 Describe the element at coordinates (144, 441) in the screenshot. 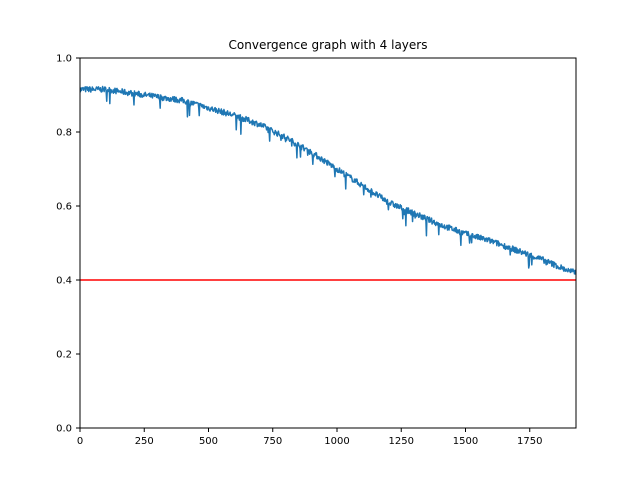

I see `x-tick-label: 250` at that location.